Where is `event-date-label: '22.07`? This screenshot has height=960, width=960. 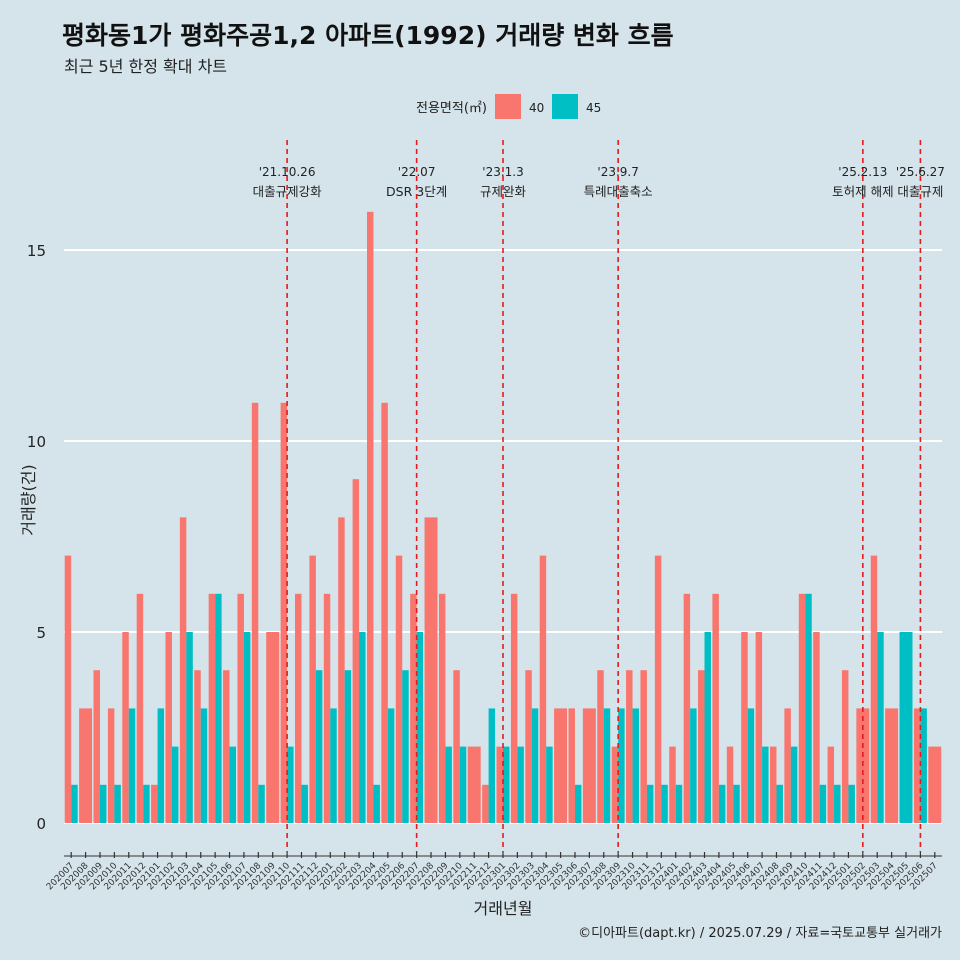
event-date-label: '22.07 is located at coordinates (417, 172).